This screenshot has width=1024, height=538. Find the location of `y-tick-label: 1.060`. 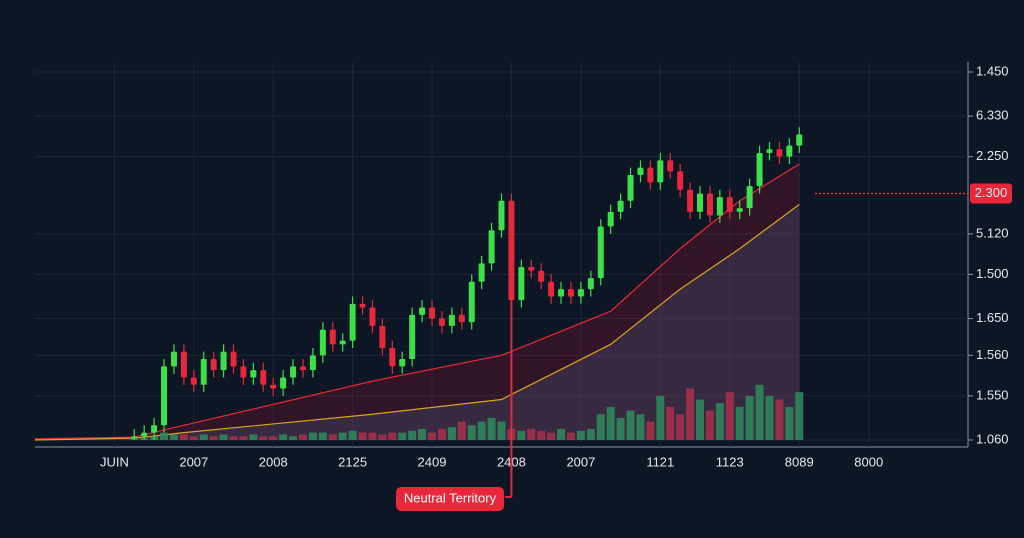

y-tick-label: 1.060 is located at coordinates (992, 438).